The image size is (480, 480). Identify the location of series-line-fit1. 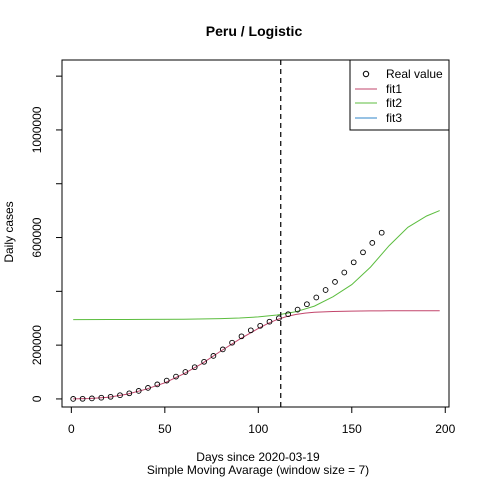
(256, 355).